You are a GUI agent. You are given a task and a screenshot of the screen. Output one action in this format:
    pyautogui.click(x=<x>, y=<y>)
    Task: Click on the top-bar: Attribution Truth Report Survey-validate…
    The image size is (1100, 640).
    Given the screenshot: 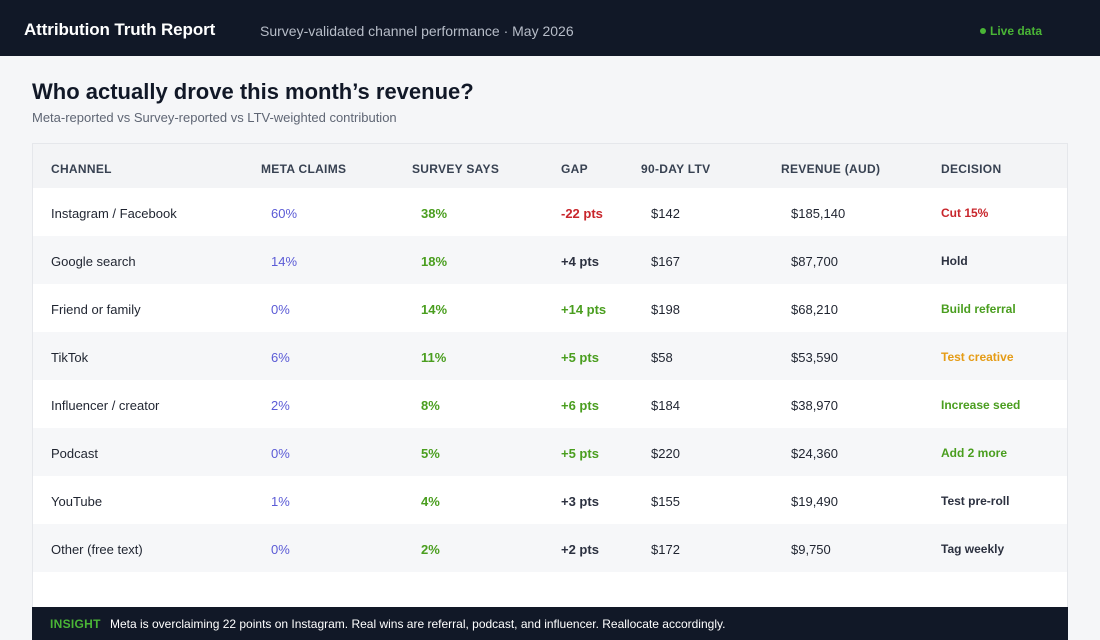 What is the action you would take?
    pyautogui.click(x=550, y=28)
    